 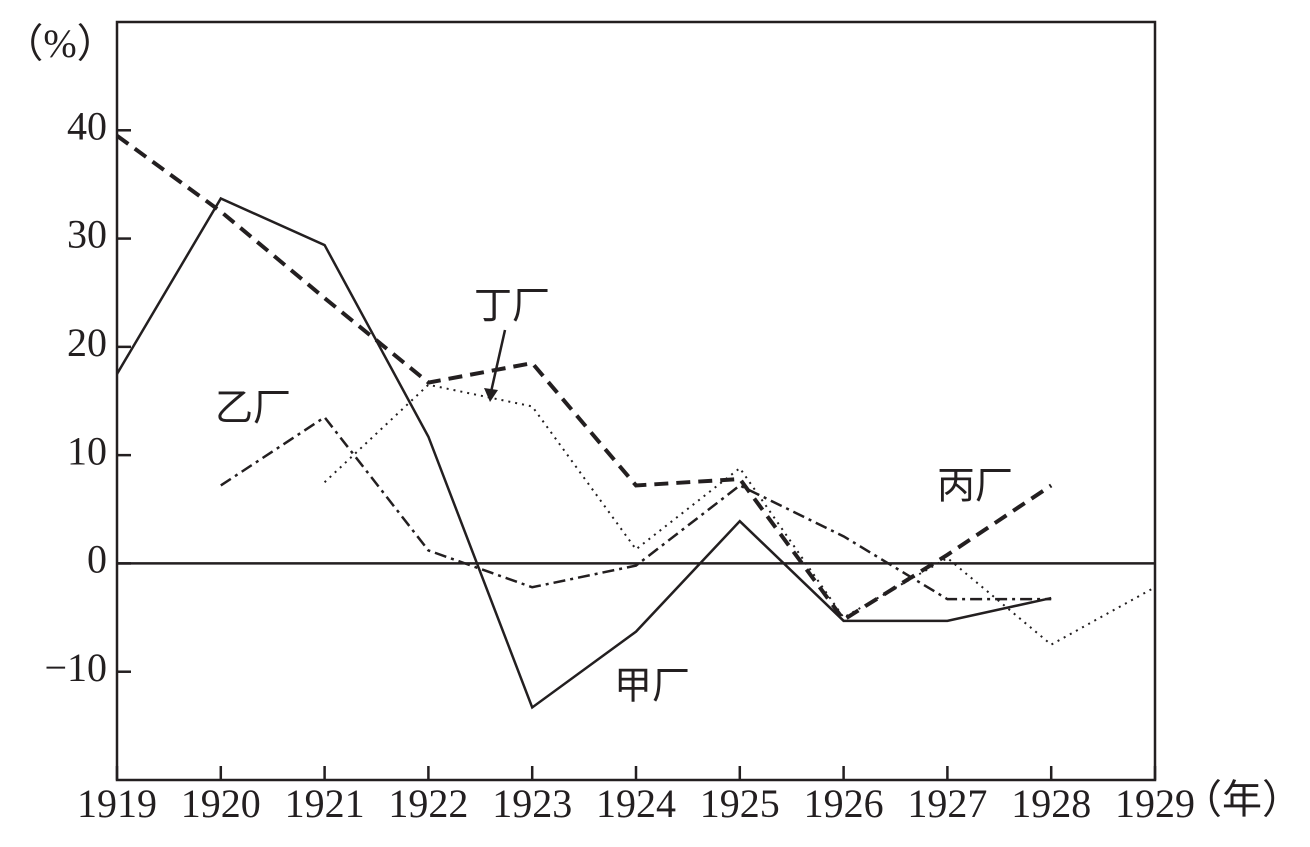 What do you see at coordinates (636, 803) in the screenshot?
I see `x-tick-label: 1924` at bounding box center [636, 803].